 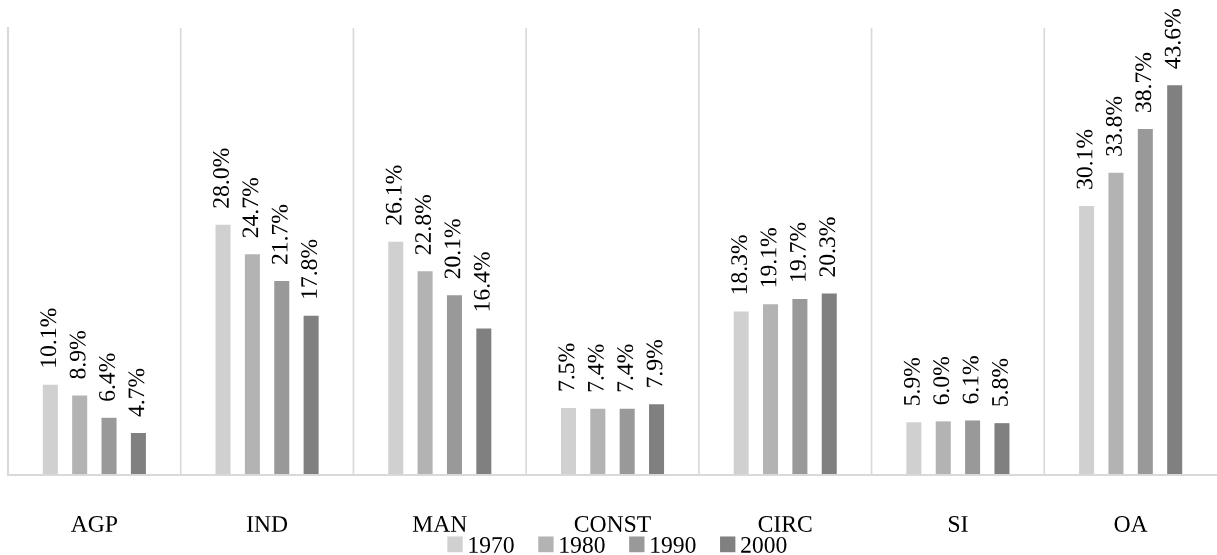 What do you see at coordinates (452, 249) in the screenshot?
I see `data-label: 20.1%` at bounding box center [452, 249].